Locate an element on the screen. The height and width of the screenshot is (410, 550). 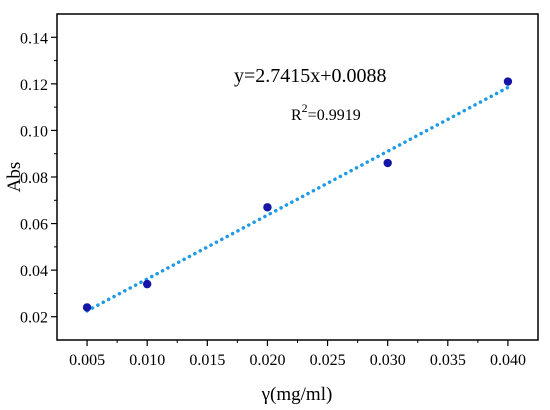
y-tick-label: 0.06 is located at coordinates (34, 225).